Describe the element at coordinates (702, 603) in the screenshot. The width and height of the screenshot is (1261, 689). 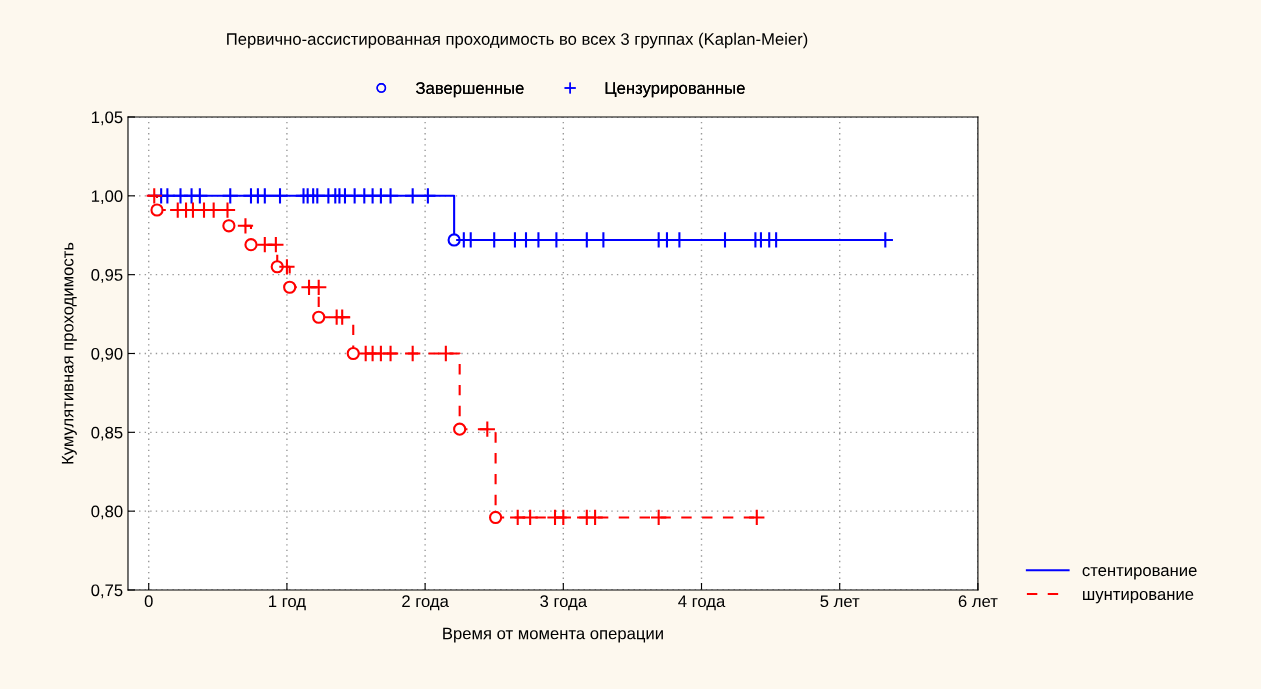
I see `x-tick-label: 4 года` at that location.